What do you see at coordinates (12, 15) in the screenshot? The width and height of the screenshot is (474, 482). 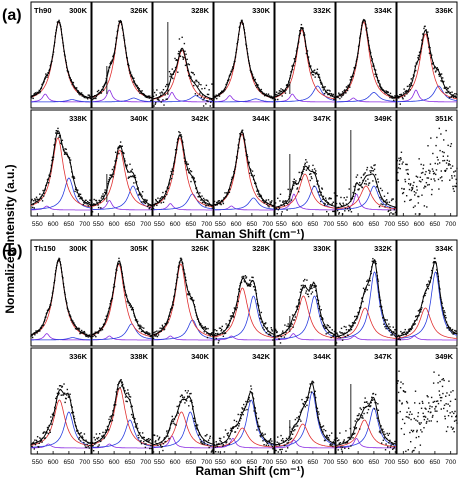 I see `panel-label-a: (a)` at bounding box center [12, 15].